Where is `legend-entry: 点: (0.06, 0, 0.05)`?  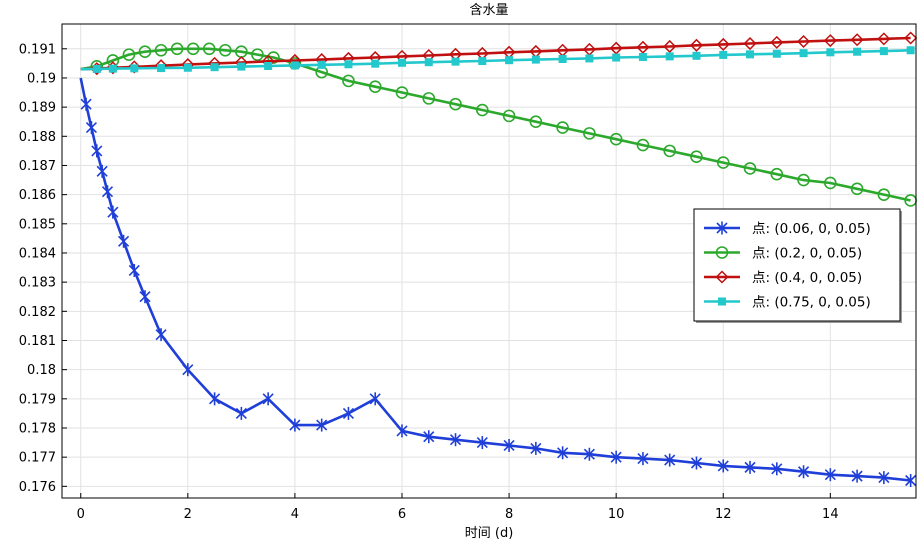
legend-entry: 点: (0.06, 0, 0.05) is located at coordinates (787, 229).